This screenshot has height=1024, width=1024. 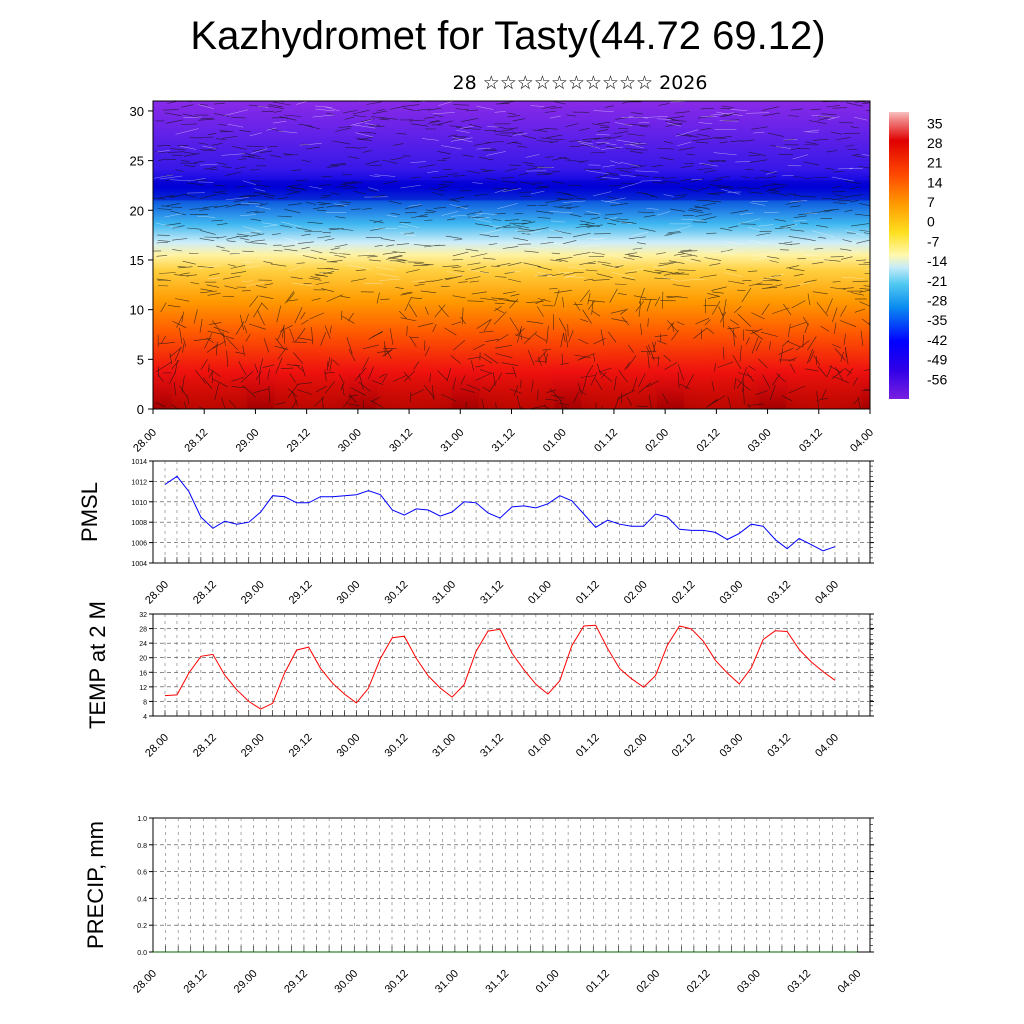 I want to click on ytick-label: 24, so click(x=143, y=644).